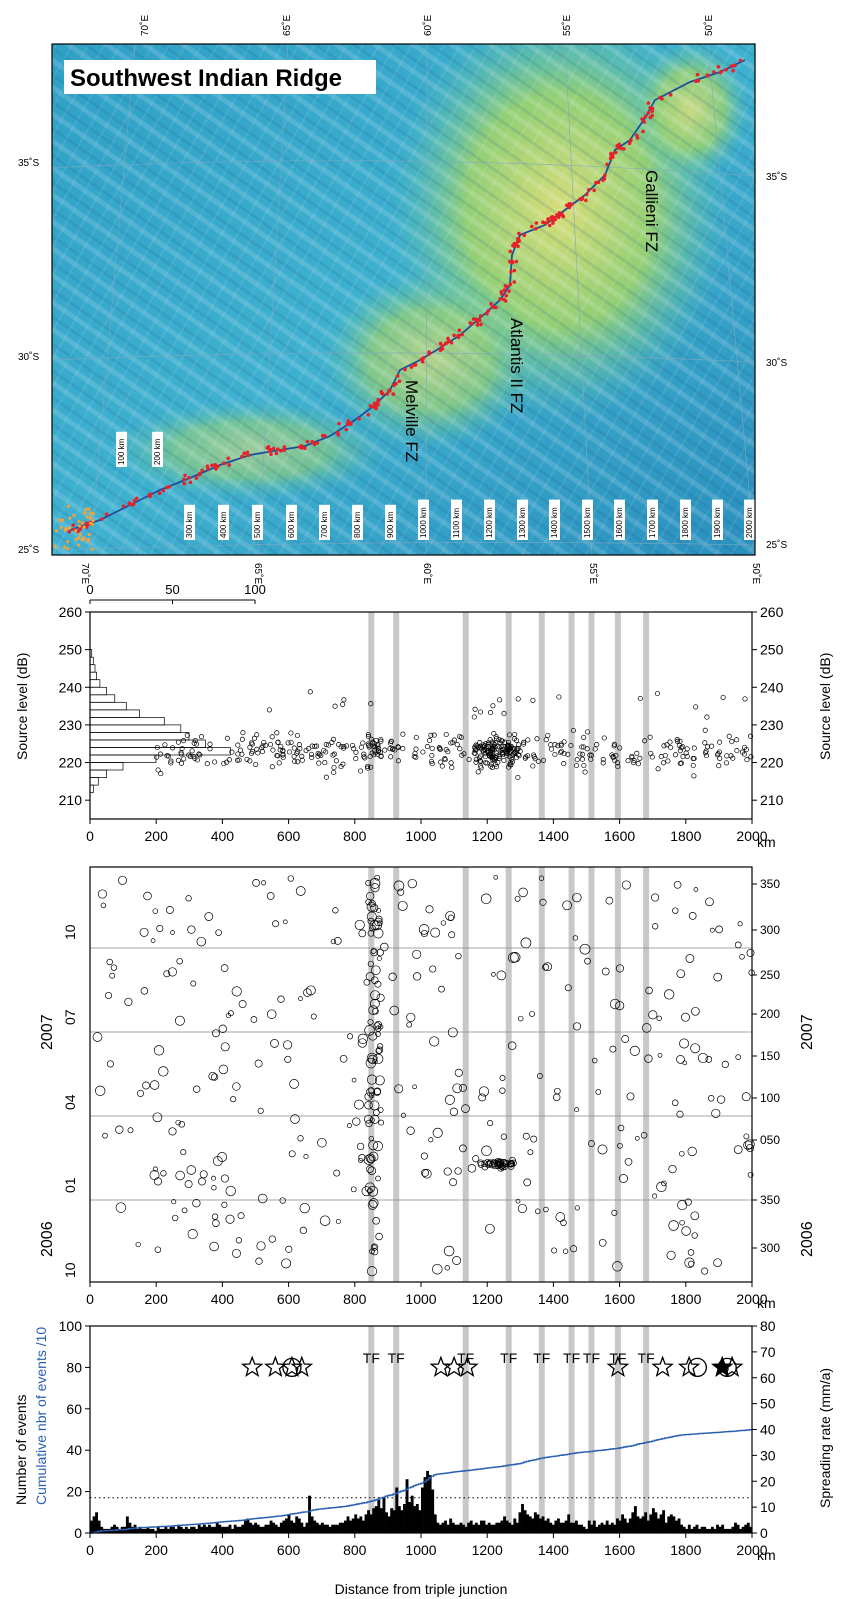 This screenshot has width=843, height=1599. What do you see at coordinates (98, 773) in the screenshot?
I see `histogram-bin` at bounding box center [98, 773].